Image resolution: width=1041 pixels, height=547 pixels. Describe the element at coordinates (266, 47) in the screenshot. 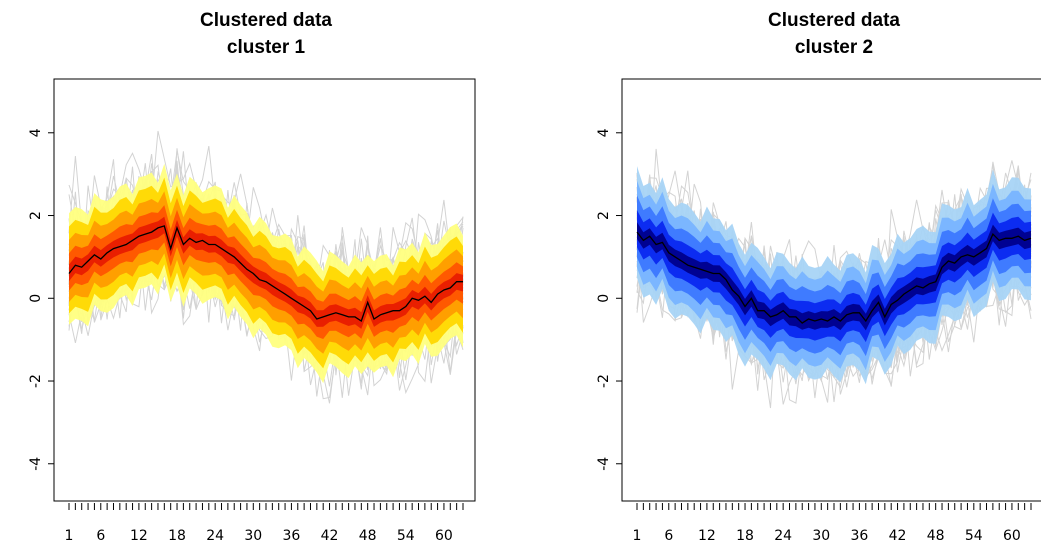

I see `panel-subtitle: cluster 1` at that location.